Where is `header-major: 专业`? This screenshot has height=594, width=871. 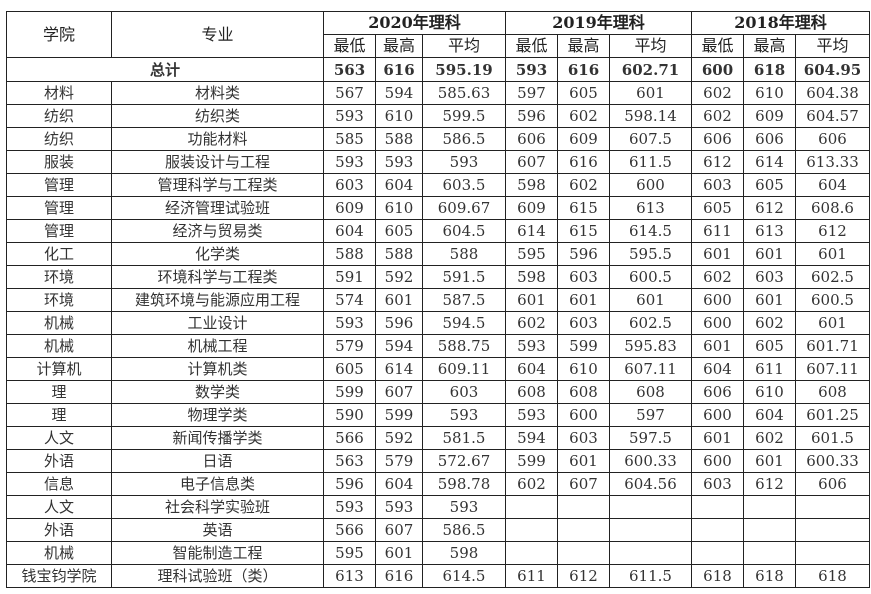
header-major: 专业 is located at coordinates (217, 34).